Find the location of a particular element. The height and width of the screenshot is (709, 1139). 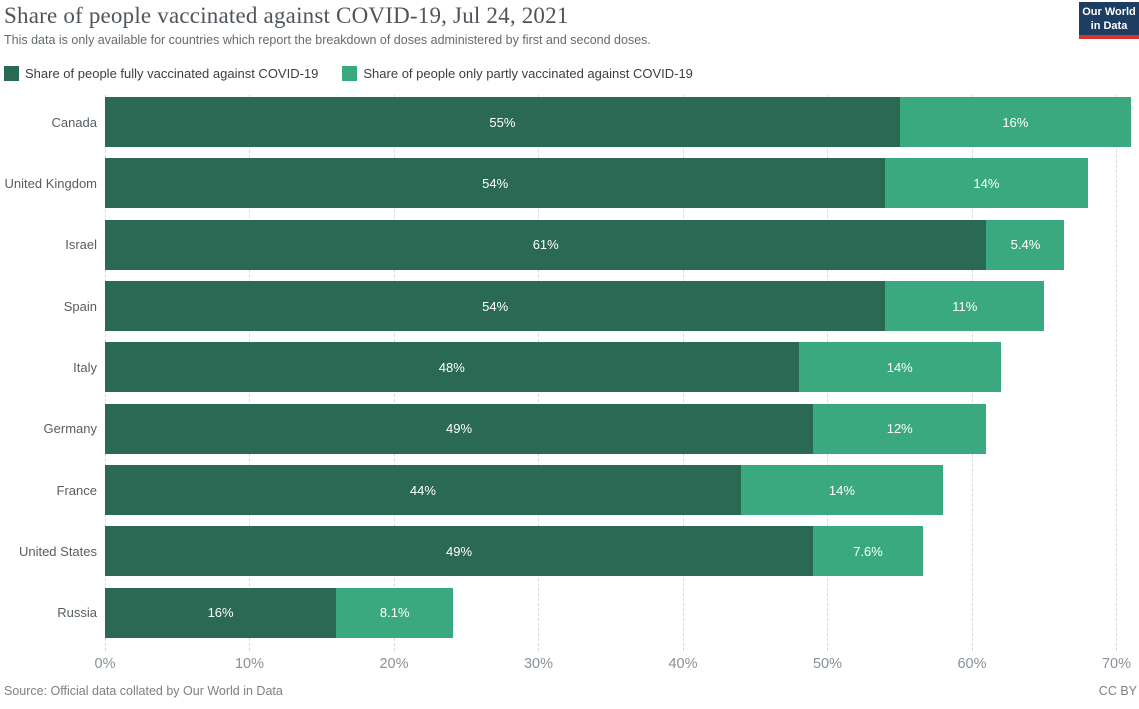

x-axis-tick-label: 30% is located at coordinates (538, 664).